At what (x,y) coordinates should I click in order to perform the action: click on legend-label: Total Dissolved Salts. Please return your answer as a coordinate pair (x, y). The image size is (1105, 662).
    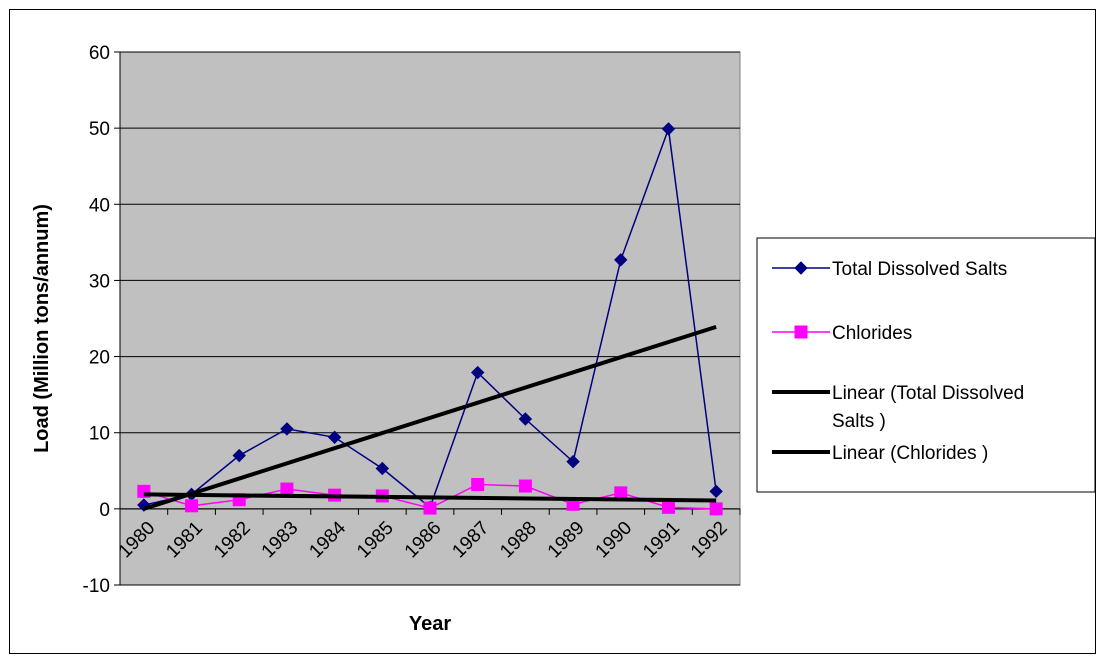
    Looking at the image, I should click on (919, 269).